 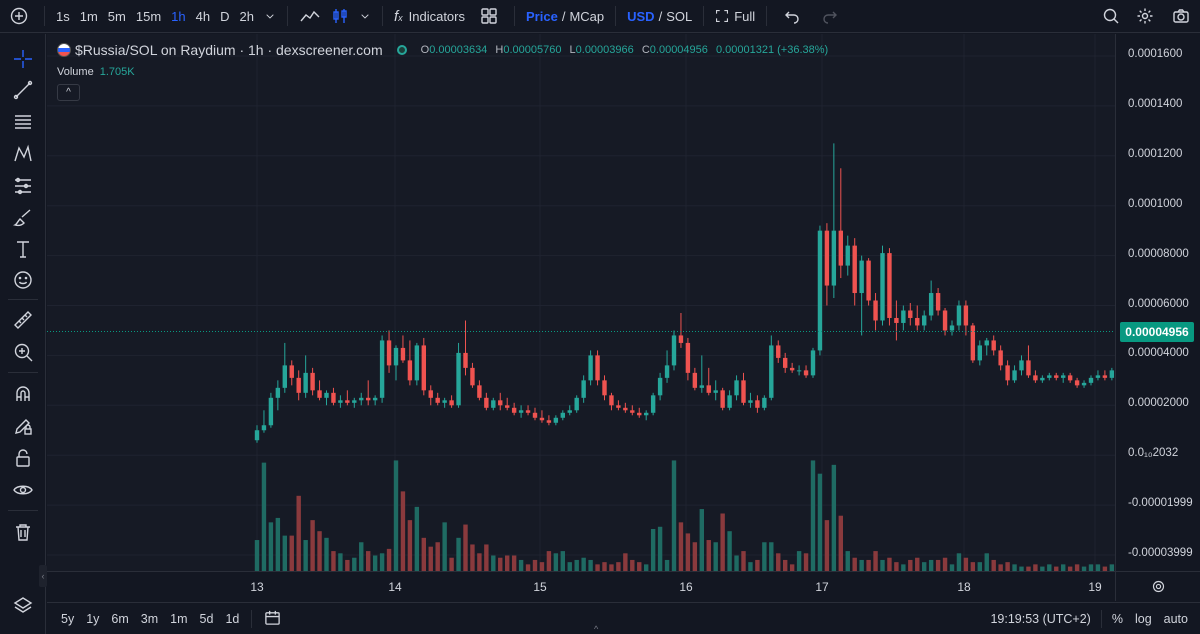 I want to click on indicators-button: fx Indicators, so click(x=429, y=16).